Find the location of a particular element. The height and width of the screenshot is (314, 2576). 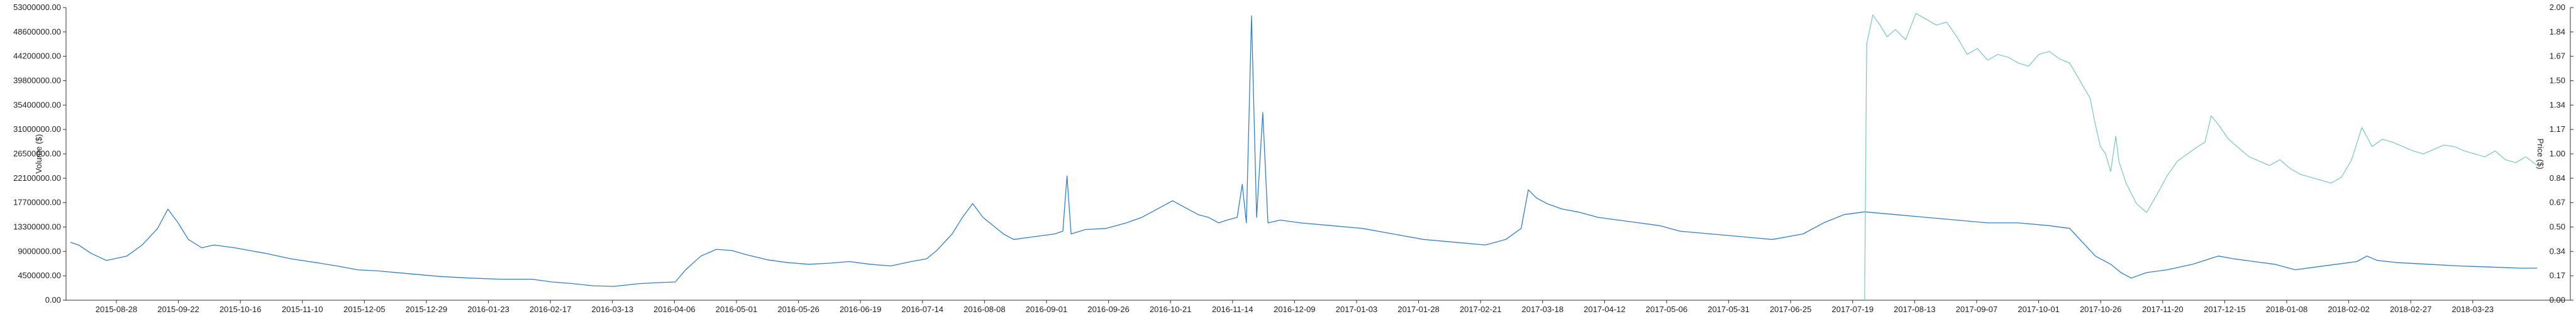

left-tick-label: 53000000.00 is located at coordinates (37, 8).